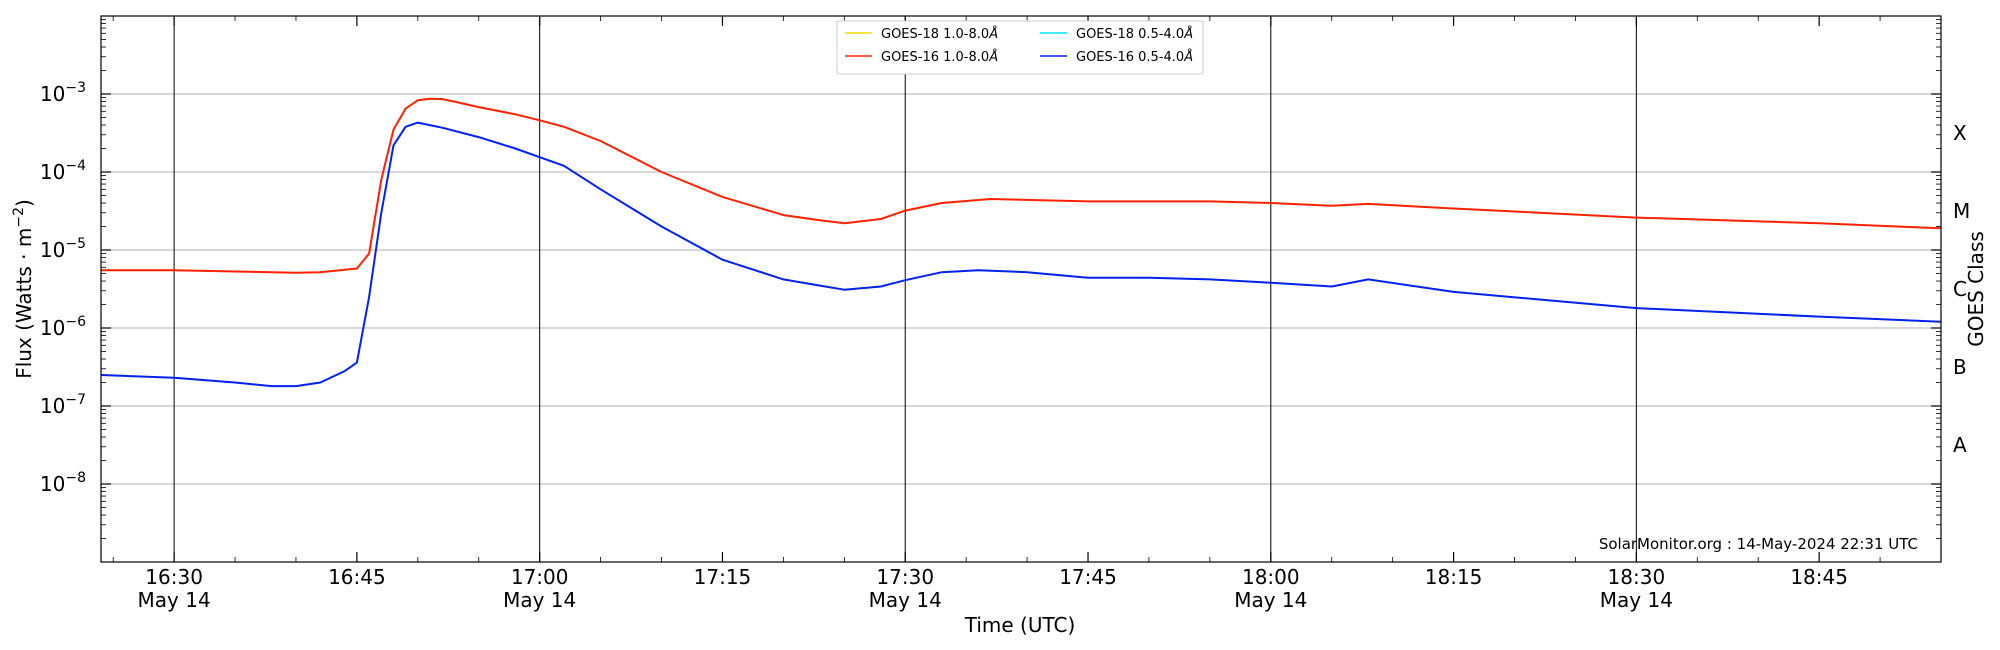 This screenshot has width=2000, height=650. What do you see at coordinates (1134, 34) in the screenshot?
I see `legend-entry: GOES-18 0.5-4.0Å` at bounding box center [1134, 34].